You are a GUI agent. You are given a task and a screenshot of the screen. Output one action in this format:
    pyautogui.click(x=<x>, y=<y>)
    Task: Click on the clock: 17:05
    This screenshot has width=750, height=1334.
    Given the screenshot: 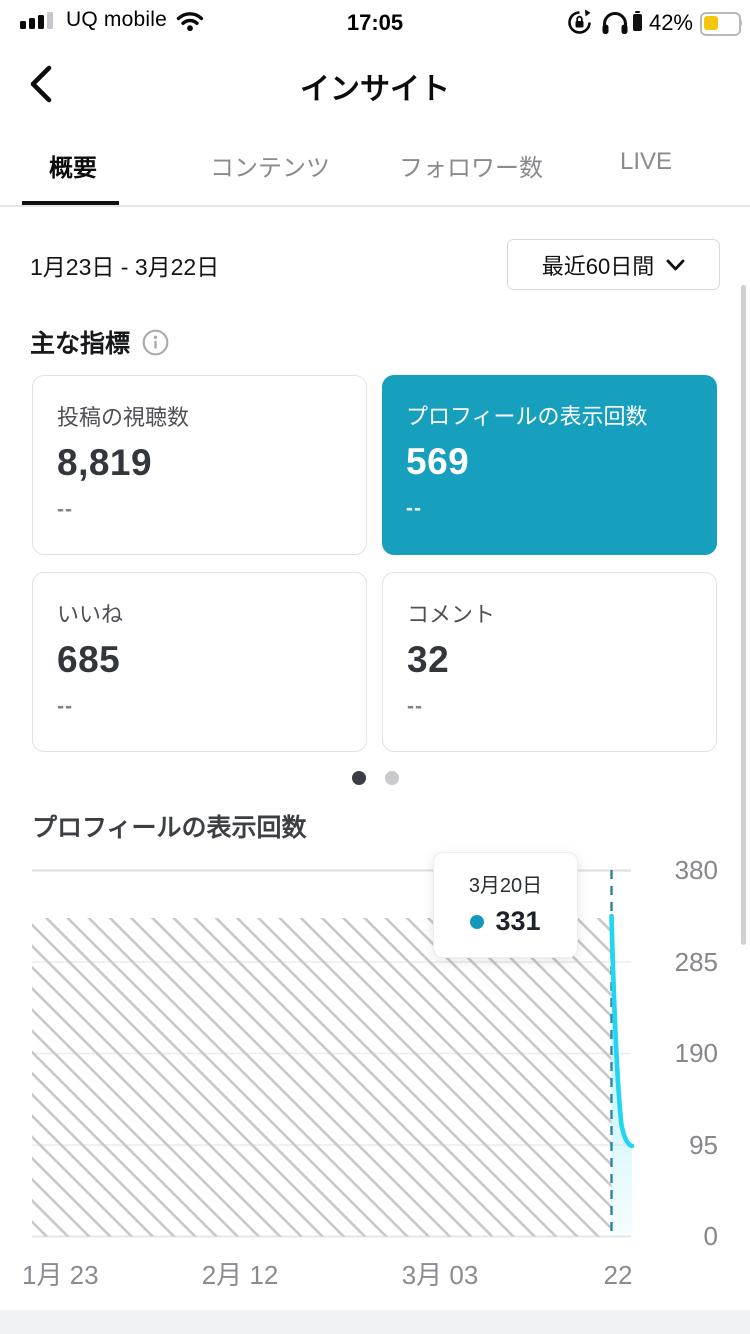 What is the action you would take?
    pyautogui.click(x=375, y=22)
    